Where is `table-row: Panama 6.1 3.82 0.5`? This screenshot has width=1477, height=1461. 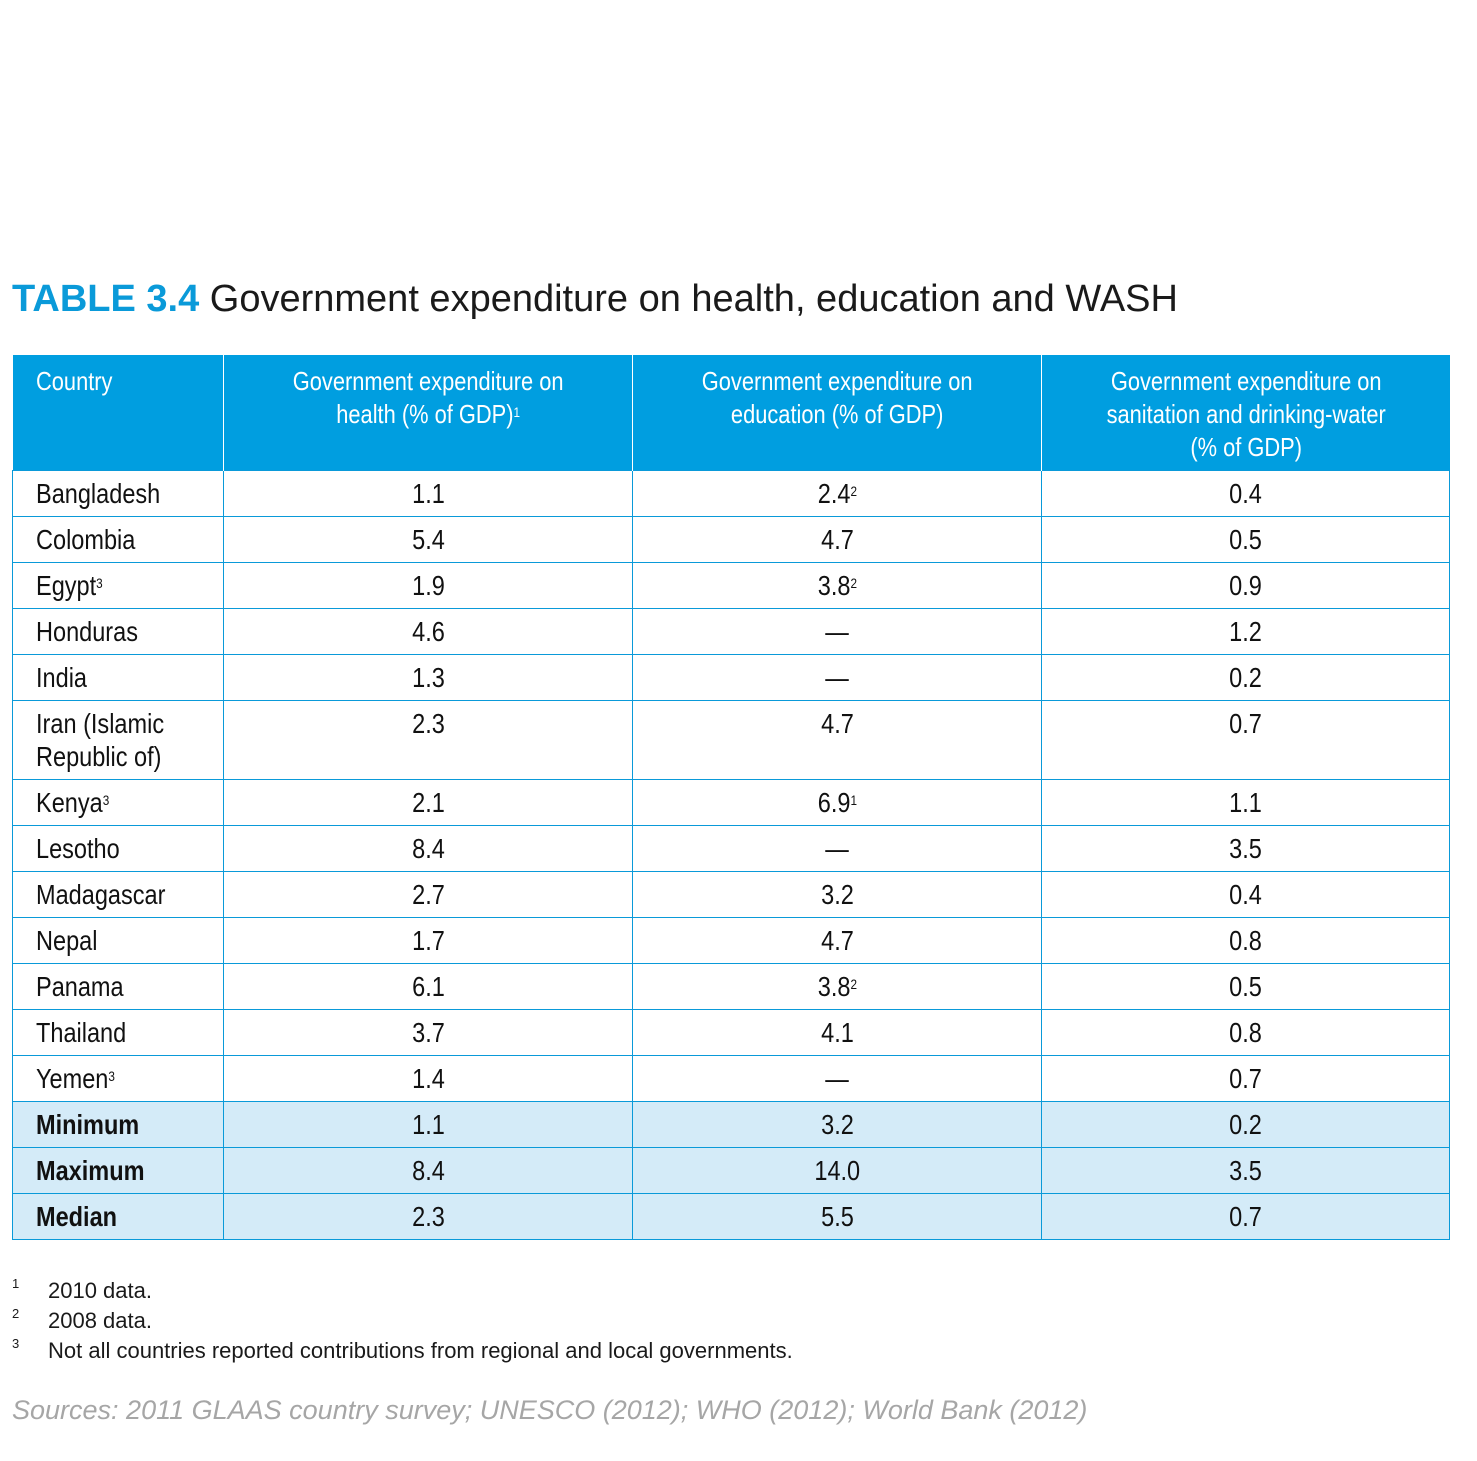 table-row: Panama 6.1 3.82 0.5 is located at coordinates (731, 986).